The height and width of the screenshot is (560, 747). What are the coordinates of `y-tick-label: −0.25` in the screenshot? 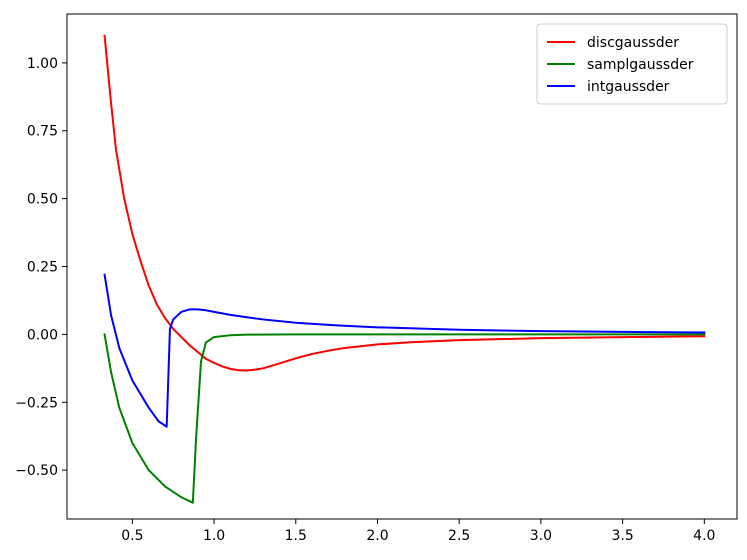 It's located at (36, 403).